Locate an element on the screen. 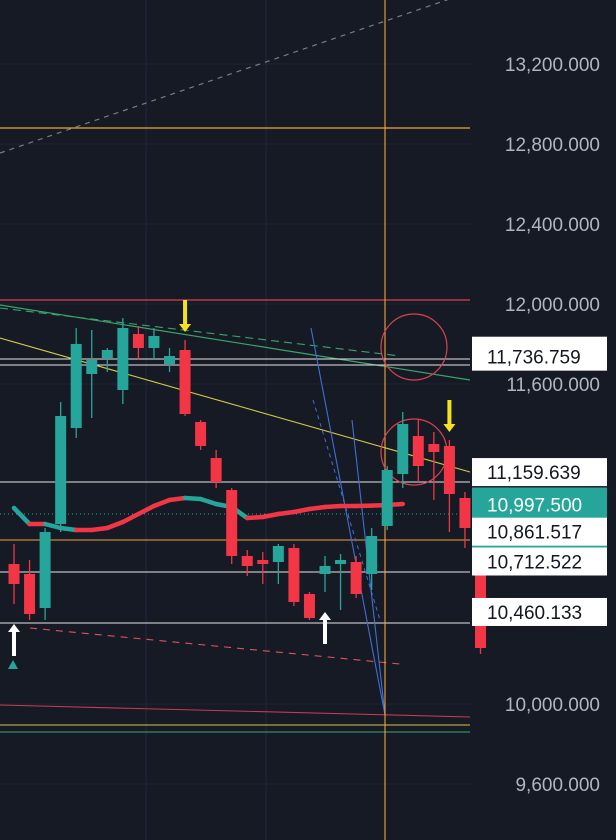  price-tag: 10,460.133 is located at coordinates (539, 611).